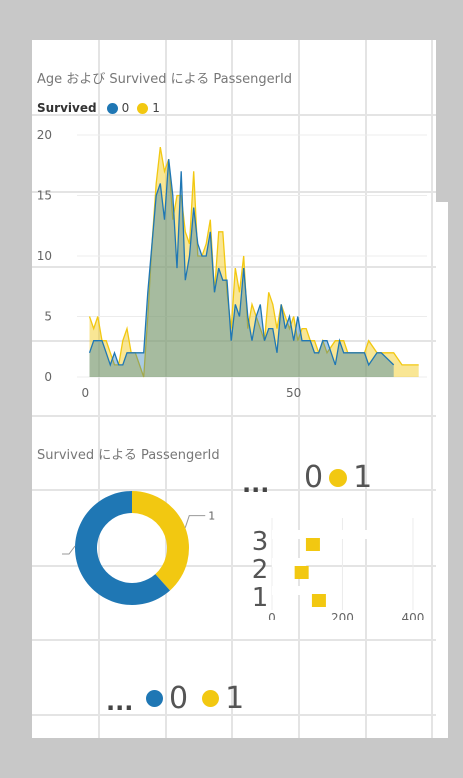 This screenshot has width=463, height=778. What do you see at coordinates (293, 393) in the screenshot?
I see `x-tick-label: 50` at bounding box center [293, 393].